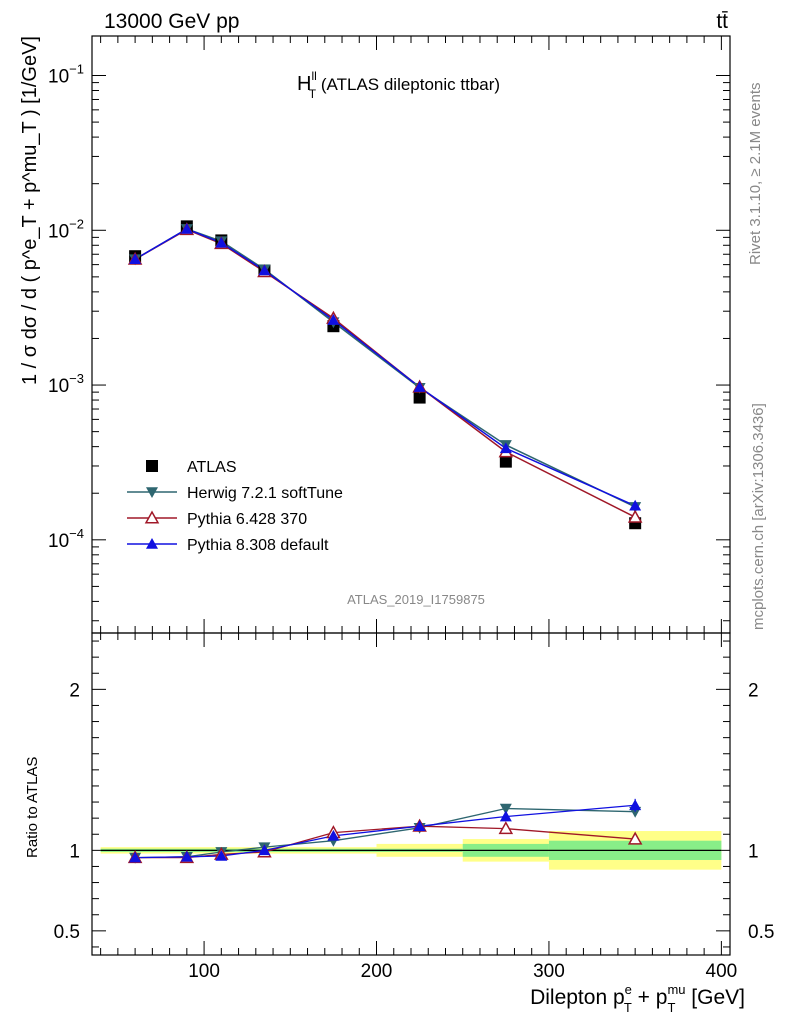 The height and width of the screenshot is (1024, 786). What do you see at coordinates (74, 851) in the screenshot?
I see `ratio-y-tick-label: 1` at bounding box center [74, 851].